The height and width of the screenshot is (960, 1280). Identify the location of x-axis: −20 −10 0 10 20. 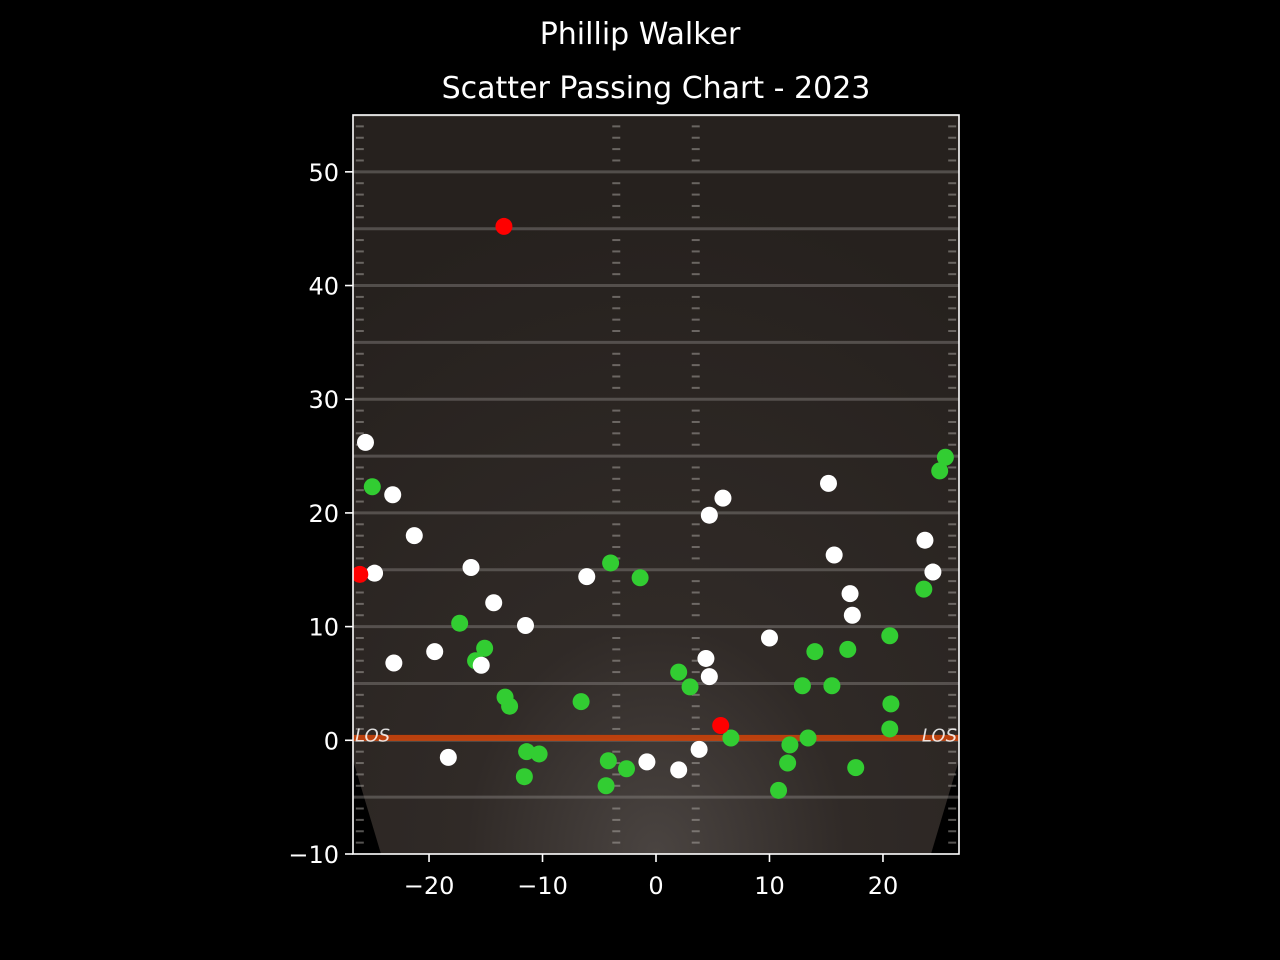
(651, 877).